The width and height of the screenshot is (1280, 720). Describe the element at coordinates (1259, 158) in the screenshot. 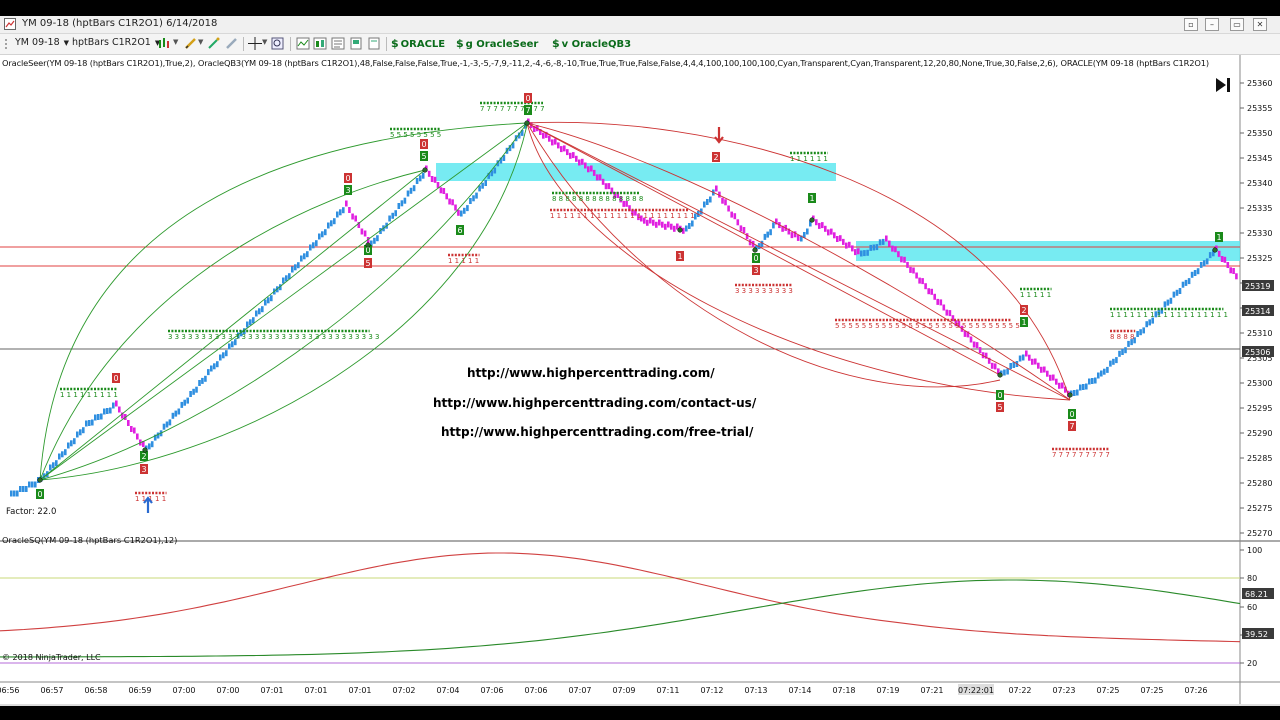

I see `price-tick-label: 25345` at that location.